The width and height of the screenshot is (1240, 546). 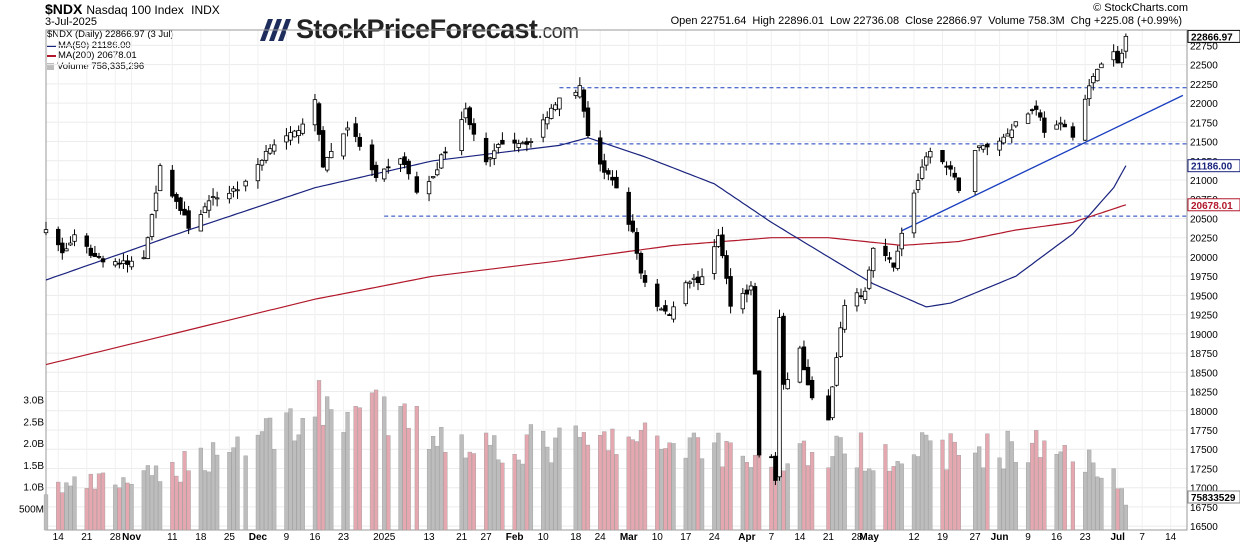 I want to click on price-tick-label: 19750, so click(x=1204, y=277).